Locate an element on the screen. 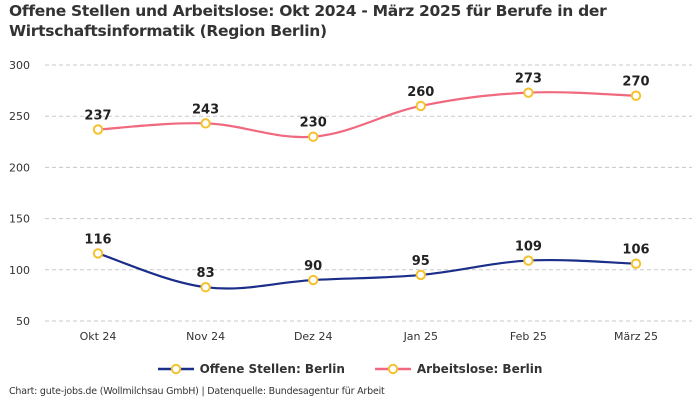  data-label: 237 is located at coordinates (97, 116).